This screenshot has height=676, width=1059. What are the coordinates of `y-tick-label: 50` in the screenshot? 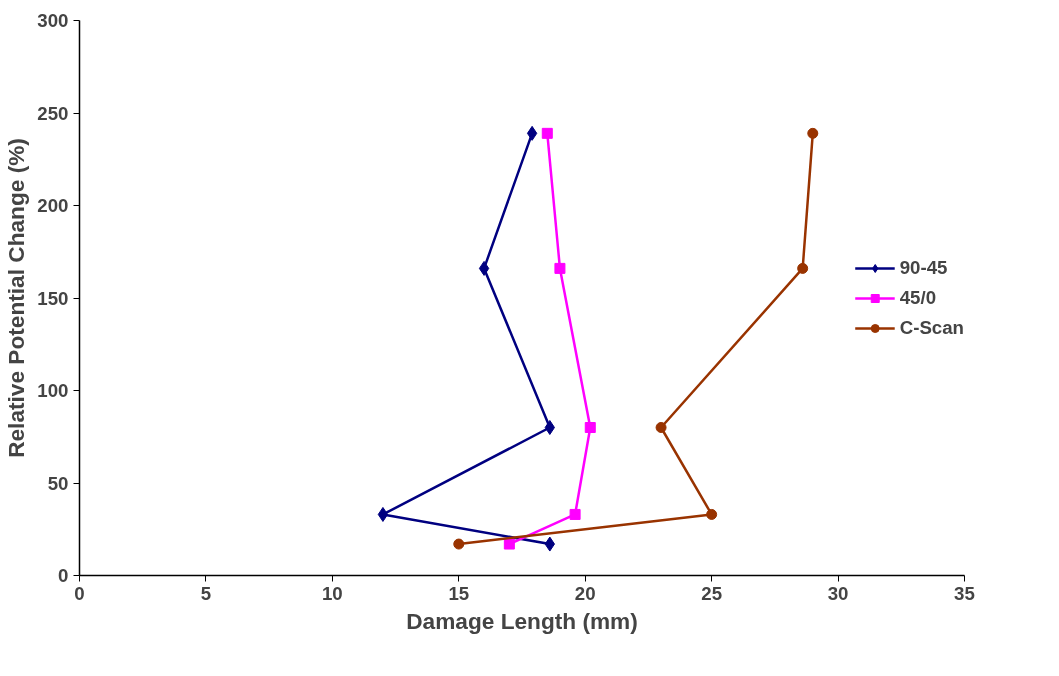 It's located at (58, 483).